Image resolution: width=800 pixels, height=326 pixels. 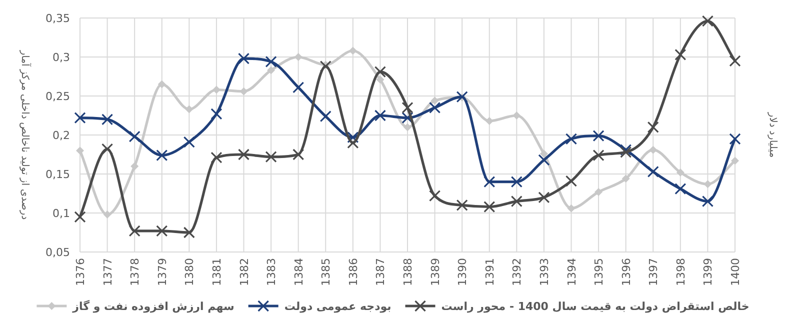 What do you see at coordinates (381, 272) in the screenshot?
I see `x-tick-label: 1387` at bounding box center [381, 272].